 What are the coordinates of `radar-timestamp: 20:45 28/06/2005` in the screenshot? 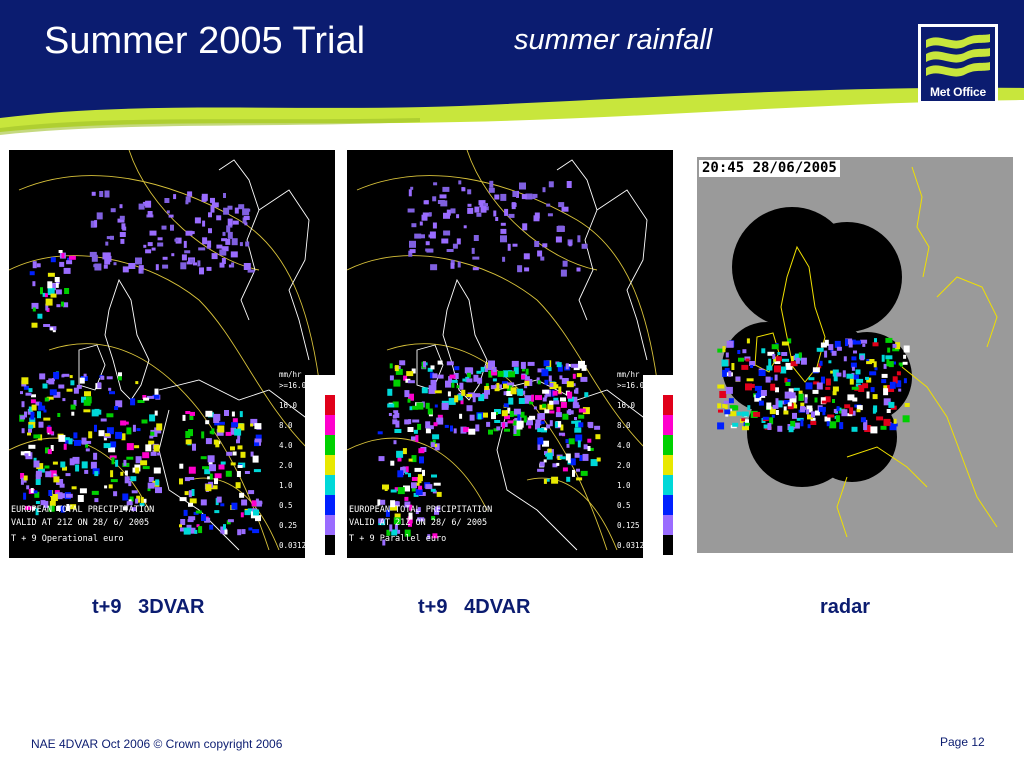 It's located at (769, 168).